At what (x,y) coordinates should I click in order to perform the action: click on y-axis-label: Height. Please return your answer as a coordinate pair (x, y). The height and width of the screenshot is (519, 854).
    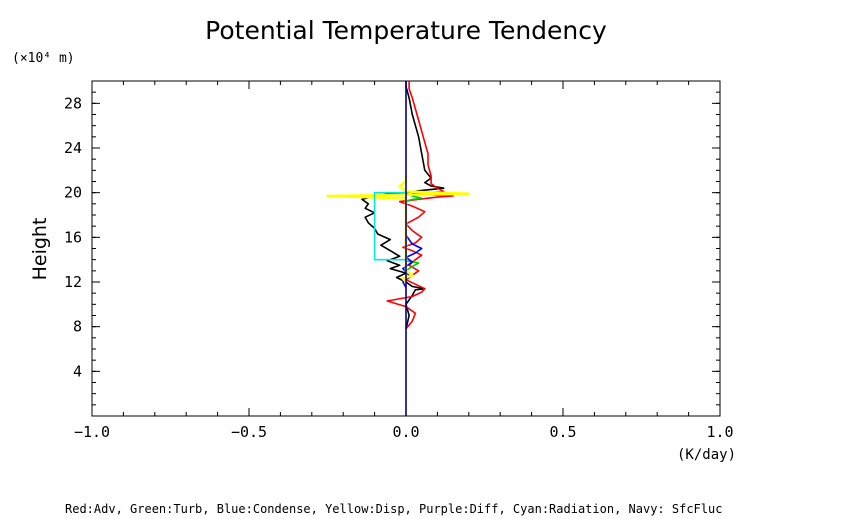
    Looking at the image, I should click on (40, 249).